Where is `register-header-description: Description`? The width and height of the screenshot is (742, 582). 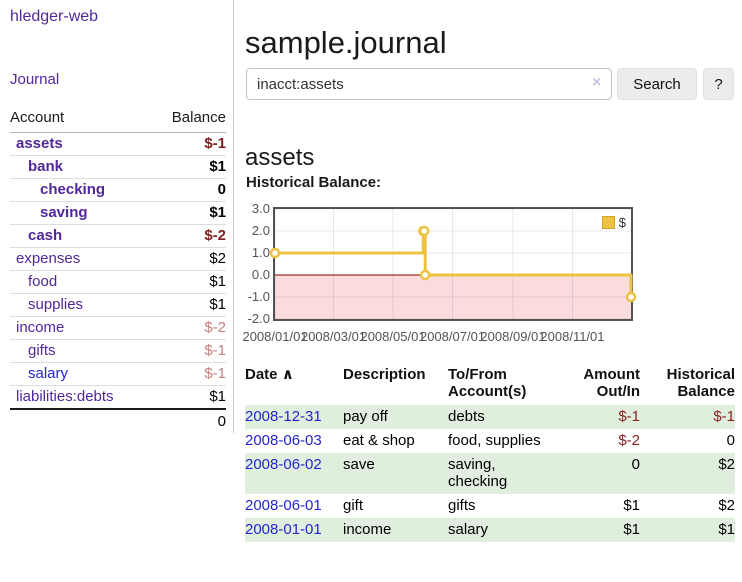 register-header-description: Description is located at coordinates (384, 374).